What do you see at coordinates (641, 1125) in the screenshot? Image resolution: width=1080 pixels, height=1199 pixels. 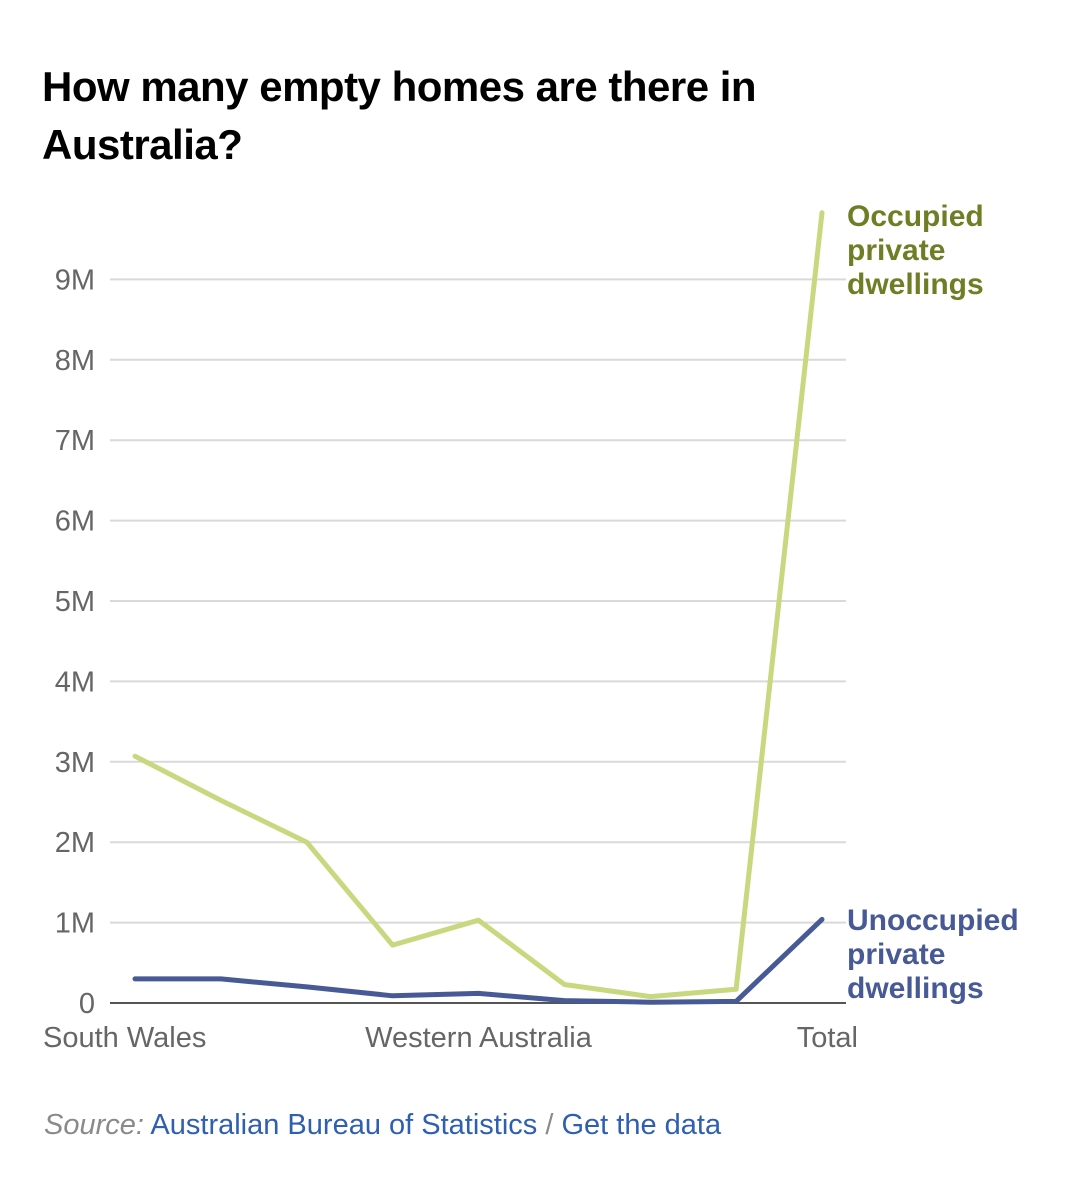 I see `get-the-data-link: Get the data` at bounding box center [641, 1125].